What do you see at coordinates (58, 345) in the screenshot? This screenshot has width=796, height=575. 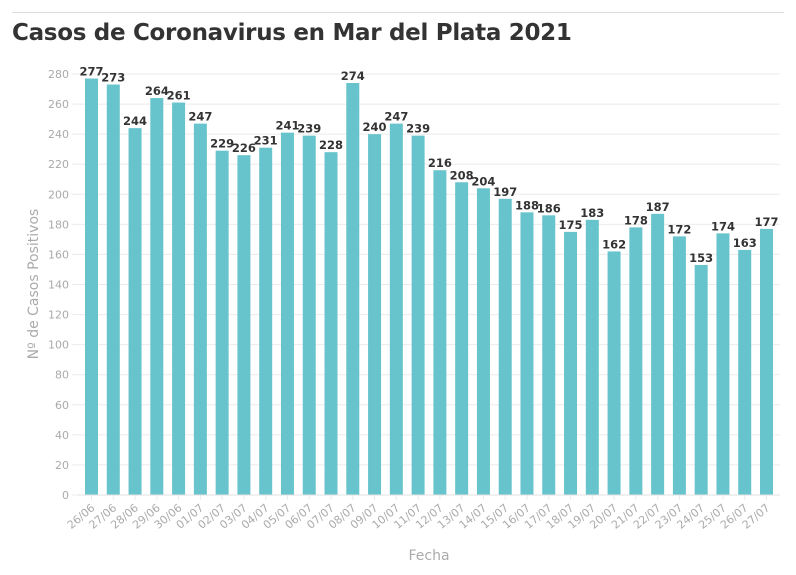 I see `y-tick-label: 100` at bounding box center [58, 345].